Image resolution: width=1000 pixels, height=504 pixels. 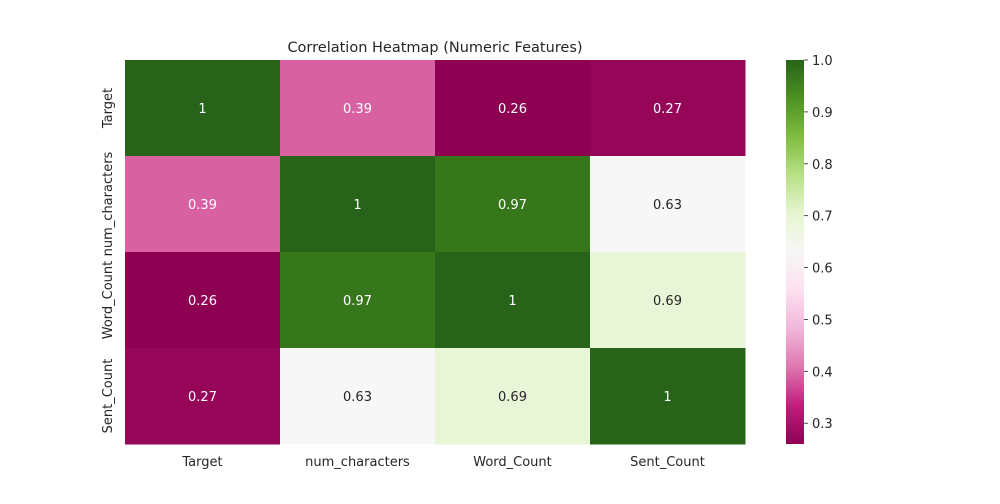 I want to click on colorbar, so click(x=795, y=252).